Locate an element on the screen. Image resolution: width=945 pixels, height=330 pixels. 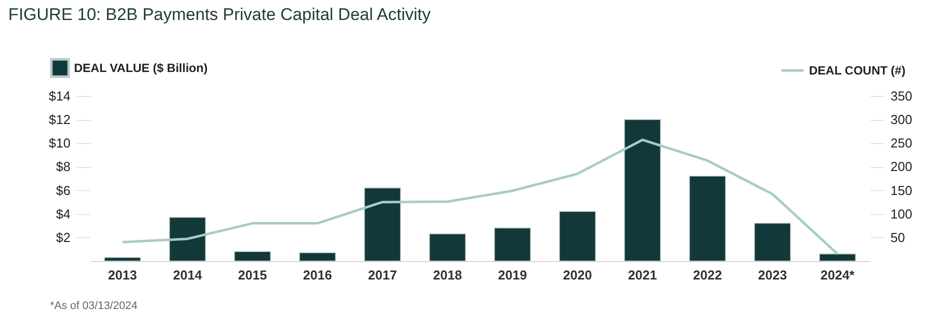
y-tick-label: $8 is located at coordinates (63, 166).